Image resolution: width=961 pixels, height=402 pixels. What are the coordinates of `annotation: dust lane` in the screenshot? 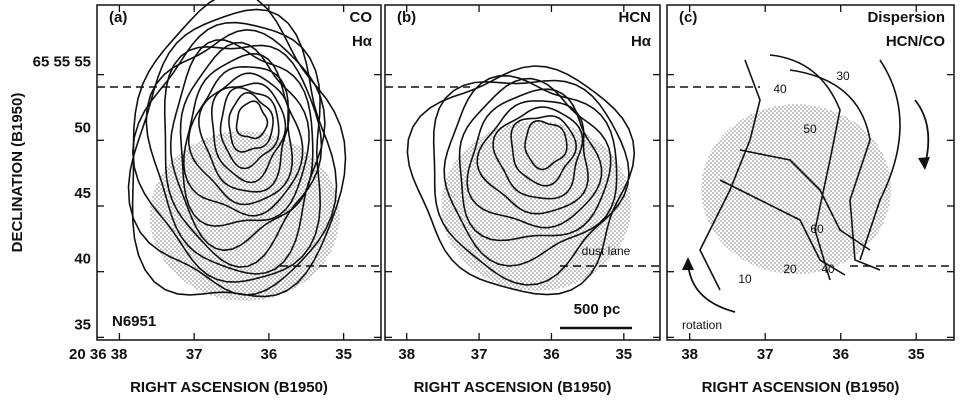 It's located at (606, 251).